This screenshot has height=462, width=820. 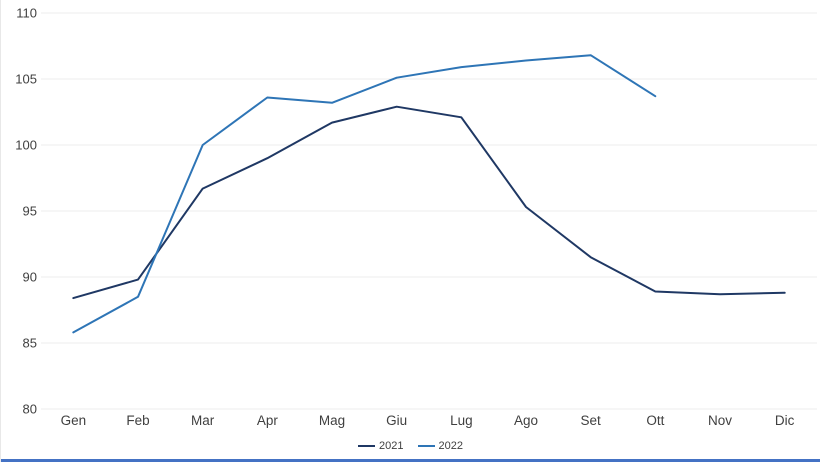 I want to click on legend-swatch-2021, so click(x=367, y=446).